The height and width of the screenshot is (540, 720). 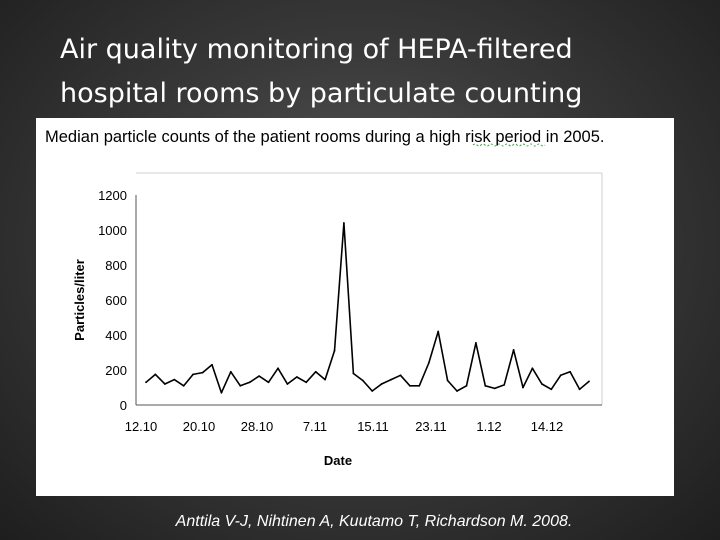 I want to click on x-tick-label: 1.12, so click(x=488, y=426).